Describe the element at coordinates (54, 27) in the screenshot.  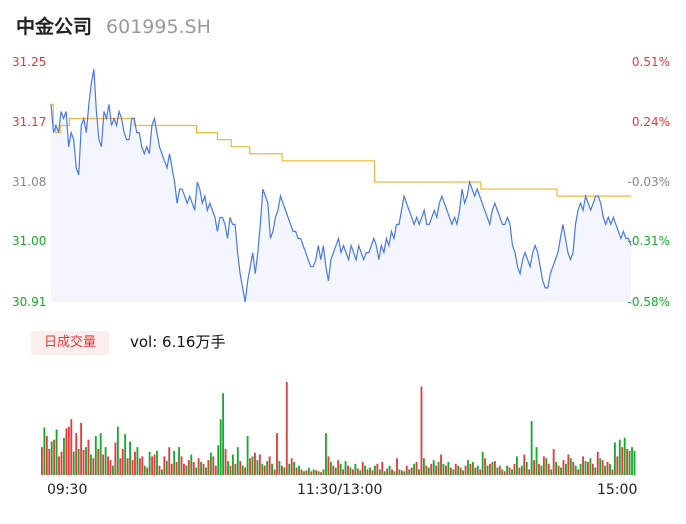
I see `stock-name: 中金公司` at that location.